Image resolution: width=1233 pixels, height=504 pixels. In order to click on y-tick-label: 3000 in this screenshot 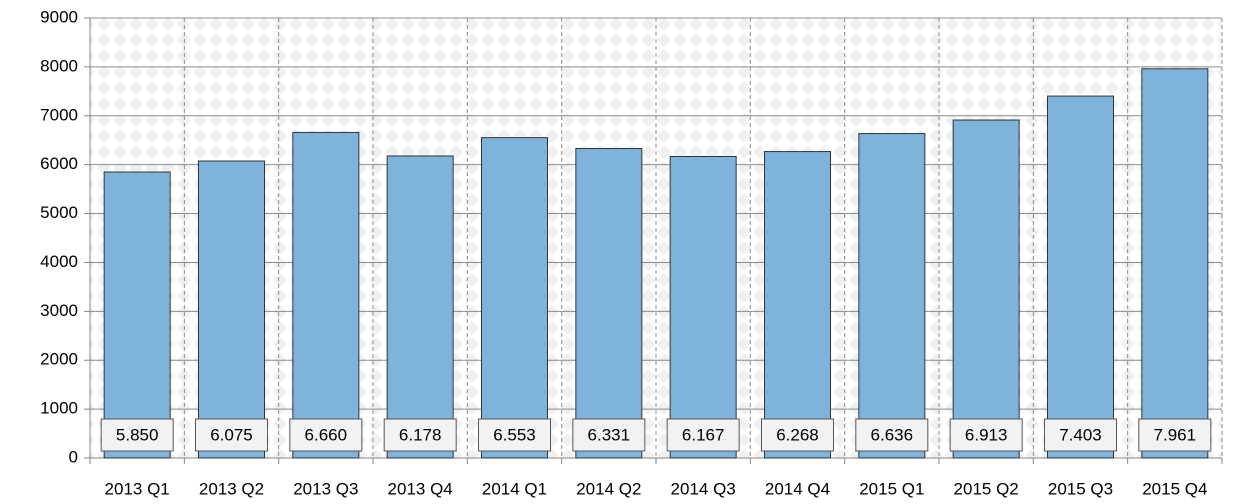, I will do `click(59, 310)`.